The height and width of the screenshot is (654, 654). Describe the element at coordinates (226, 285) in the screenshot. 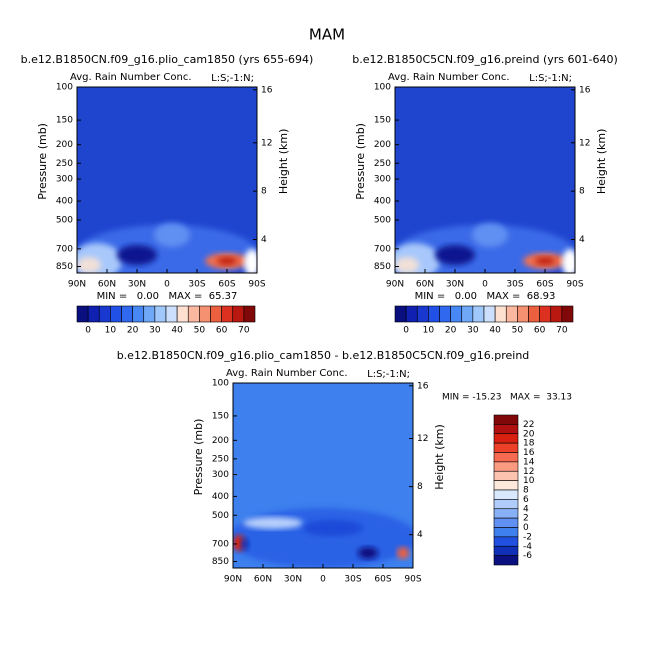

I see `x-tick-label: 60S` at that location.